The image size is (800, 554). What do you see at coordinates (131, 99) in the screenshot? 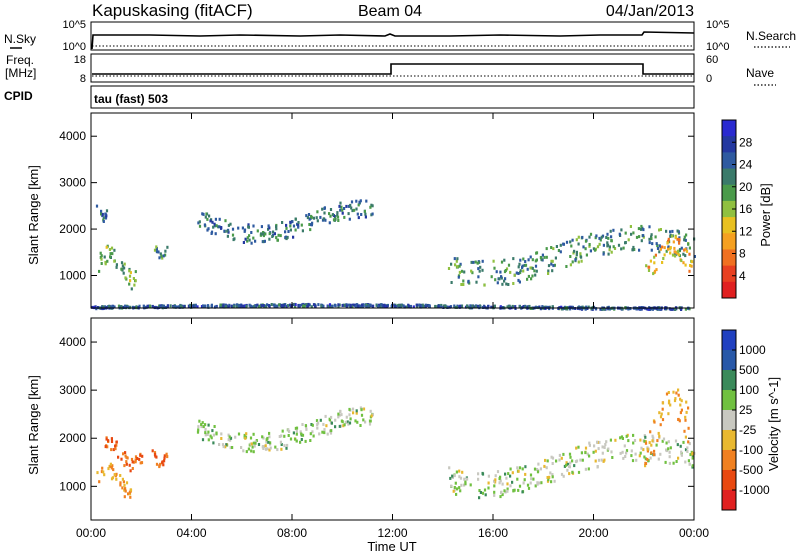
I see `cpid-value: tau (fast) 503` at bounding box center [131, 99].